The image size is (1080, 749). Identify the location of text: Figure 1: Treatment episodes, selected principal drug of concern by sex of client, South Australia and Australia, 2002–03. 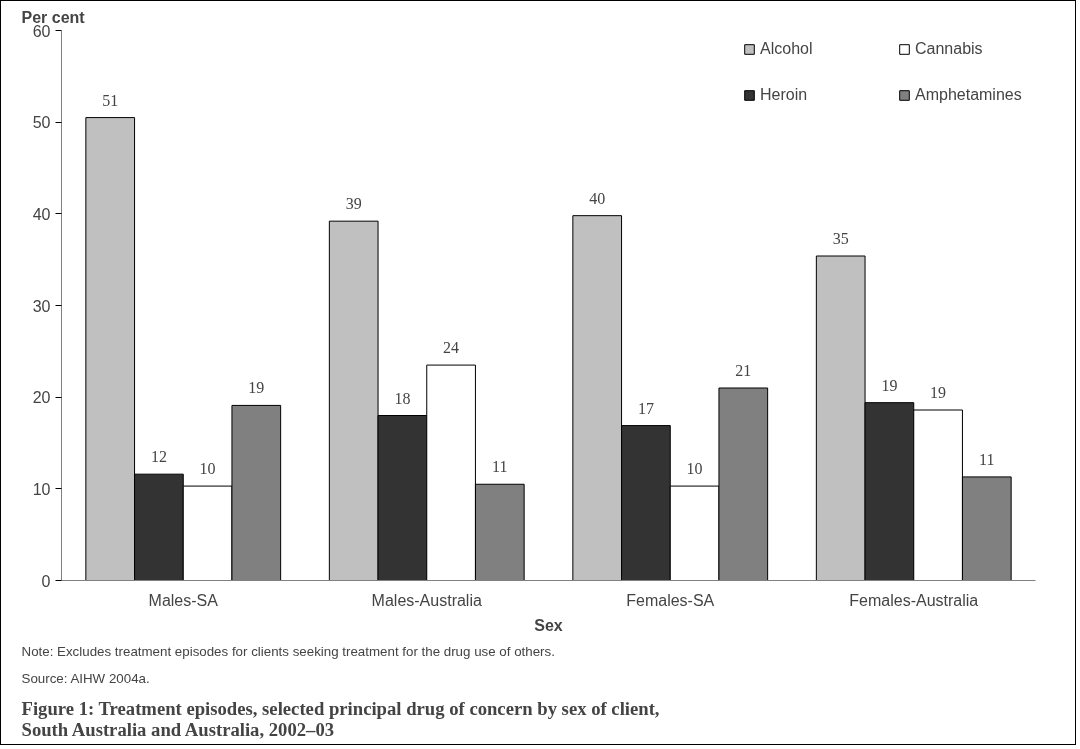
(340, 718).